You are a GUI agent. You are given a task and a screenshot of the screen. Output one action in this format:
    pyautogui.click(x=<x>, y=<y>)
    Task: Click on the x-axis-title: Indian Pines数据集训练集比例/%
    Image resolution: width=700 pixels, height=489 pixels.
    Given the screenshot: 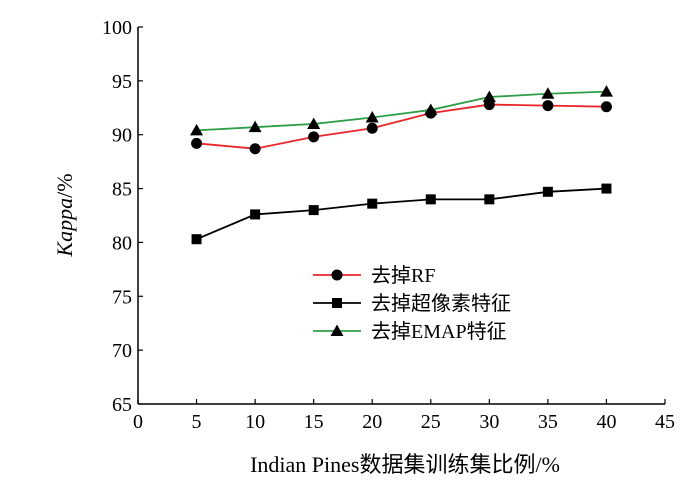 What is the action you would take?
    pyautogui.click(x=405, y=464)
    